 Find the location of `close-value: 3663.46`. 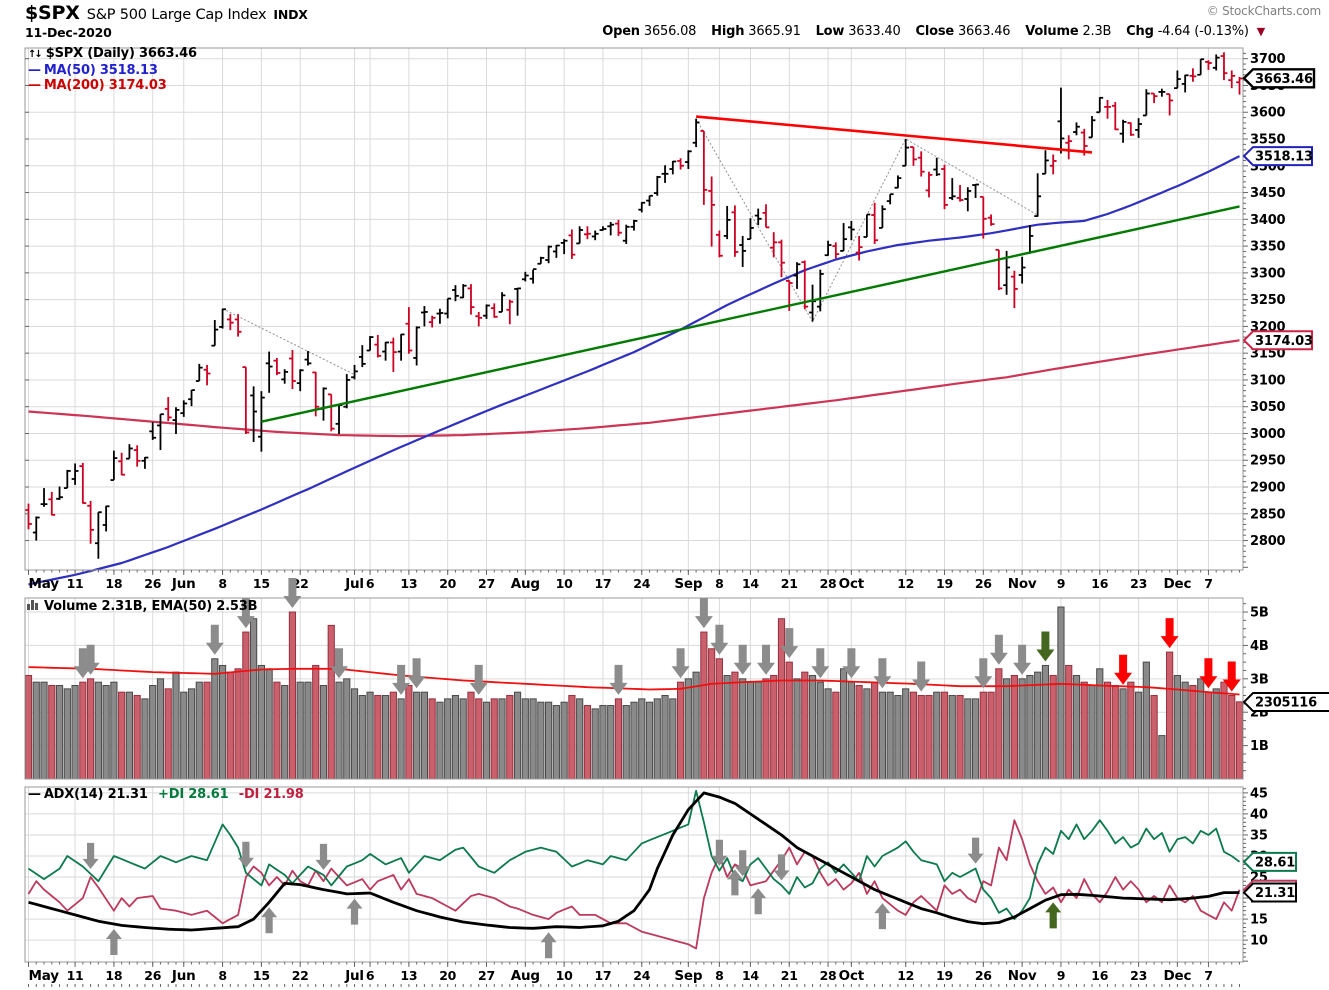

close-value: 3663.46 is located at coordinates (984, 31).